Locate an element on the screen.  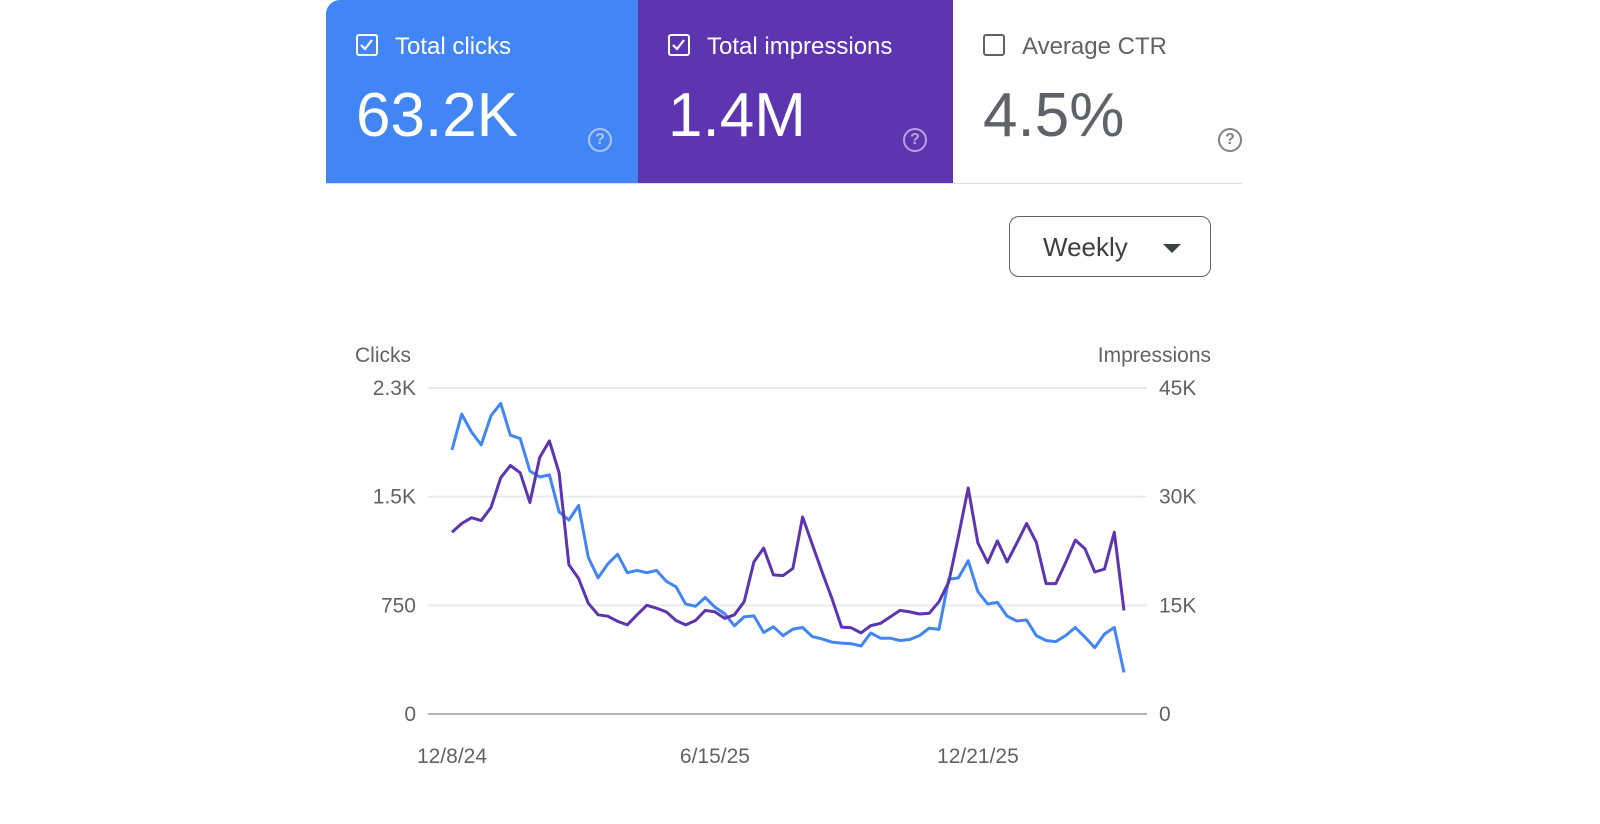
left-tick-label: 1.5K is located at coordinates (394, 497).